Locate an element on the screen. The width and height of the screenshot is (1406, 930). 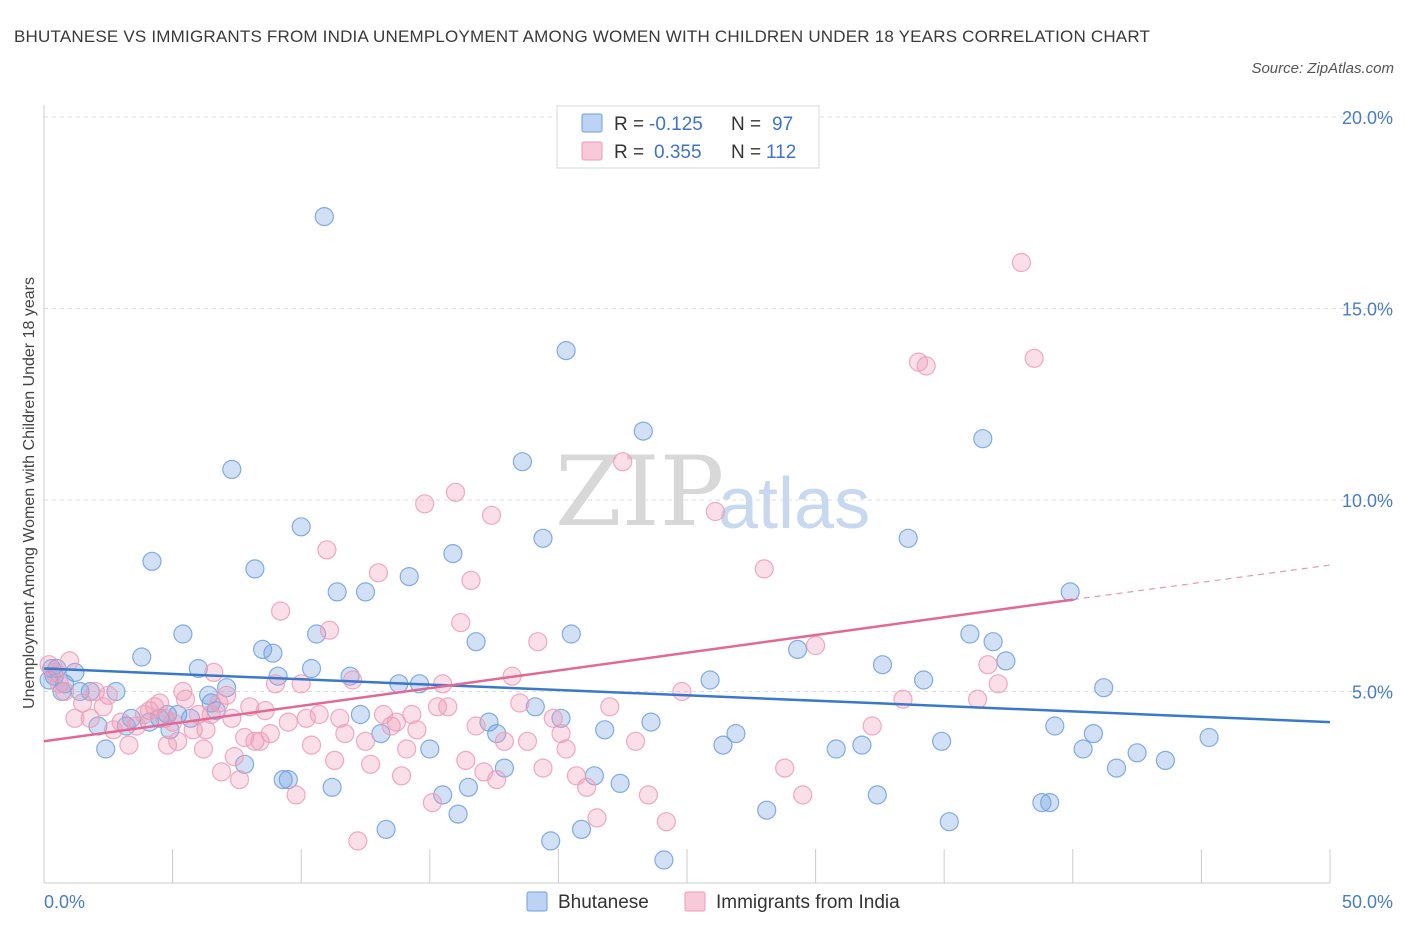
legend-r-label-india: R = is located at coordinates (629, 152).